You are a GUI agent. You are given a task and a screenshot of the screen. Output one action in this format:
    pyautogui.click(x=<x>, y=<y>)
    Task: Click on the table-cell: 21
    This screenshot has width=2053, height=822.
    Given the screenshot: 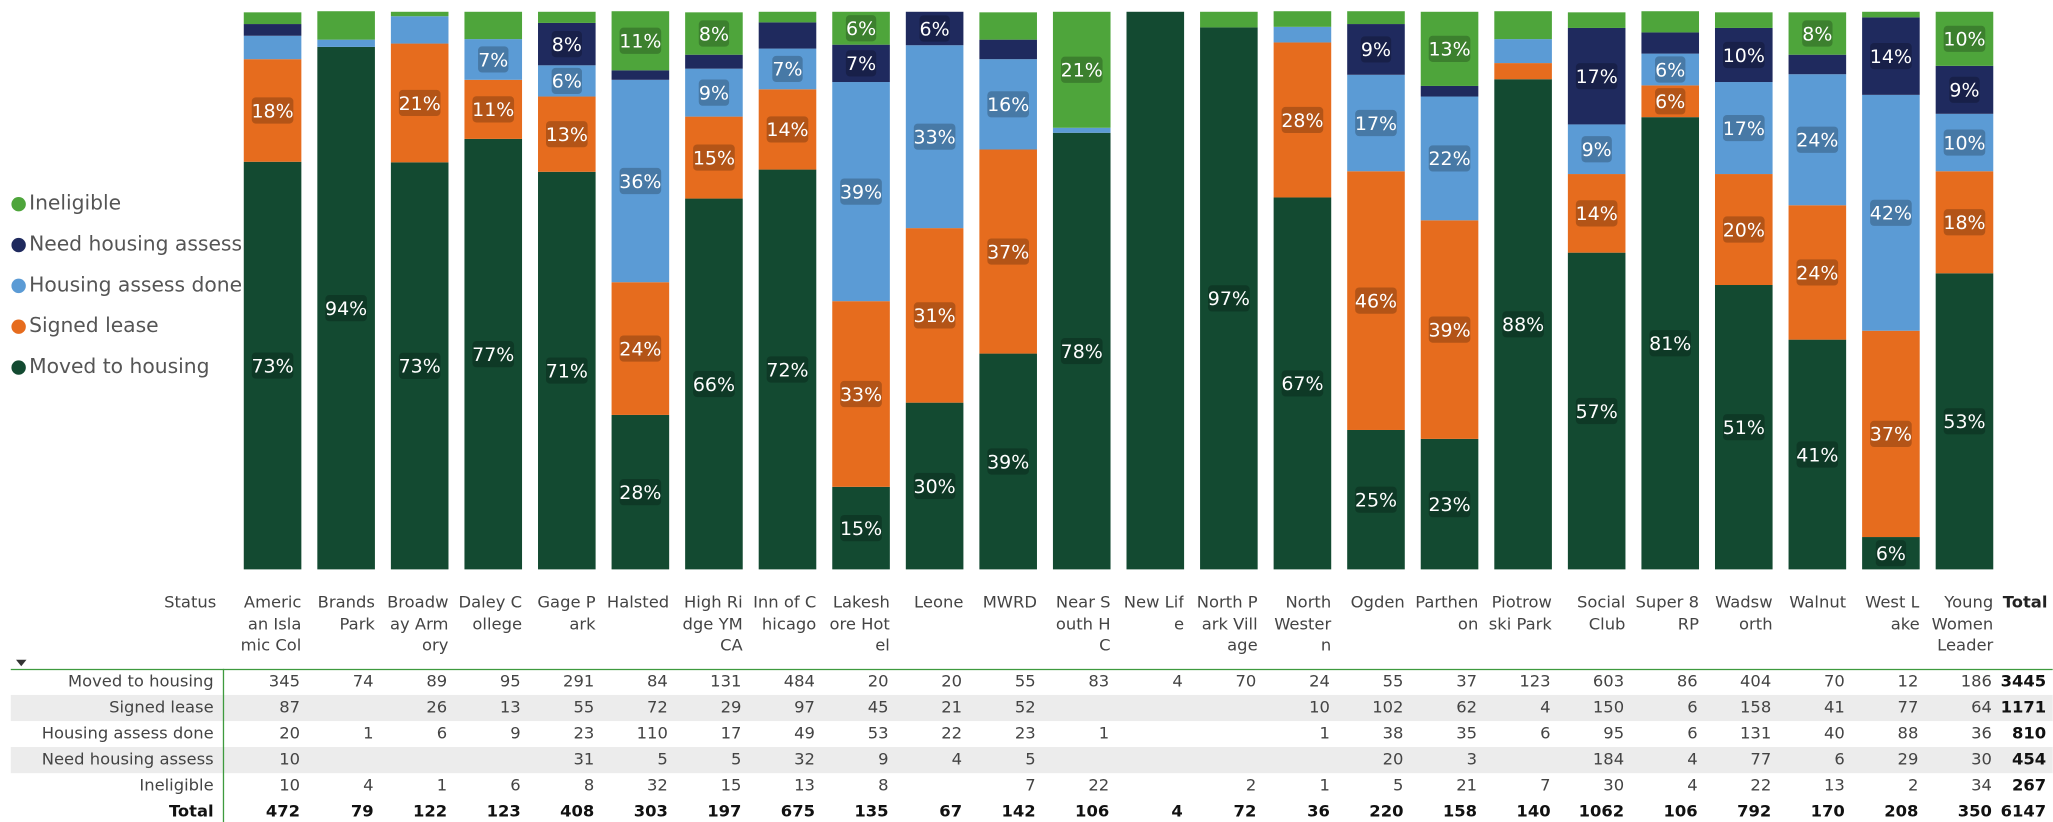 What is the action you would take?
    pyautogui.click(x=1466, y=785)
    